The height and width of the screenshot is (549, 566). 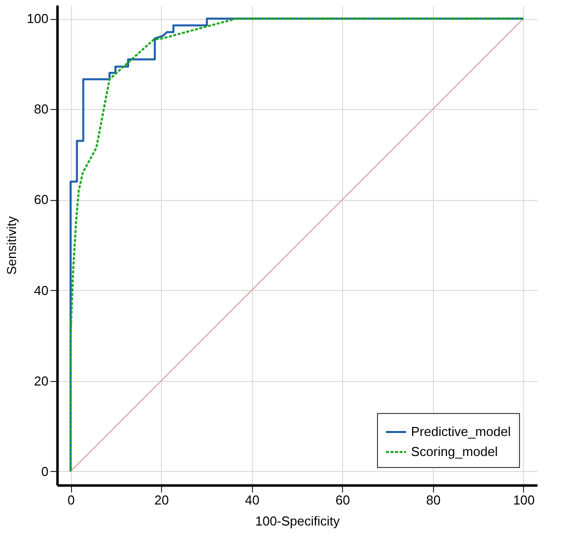 What do you see at coordinates (37, 18) in the screenshot?
I see `y-tick-label: 100` at bounding box center [37, 18].